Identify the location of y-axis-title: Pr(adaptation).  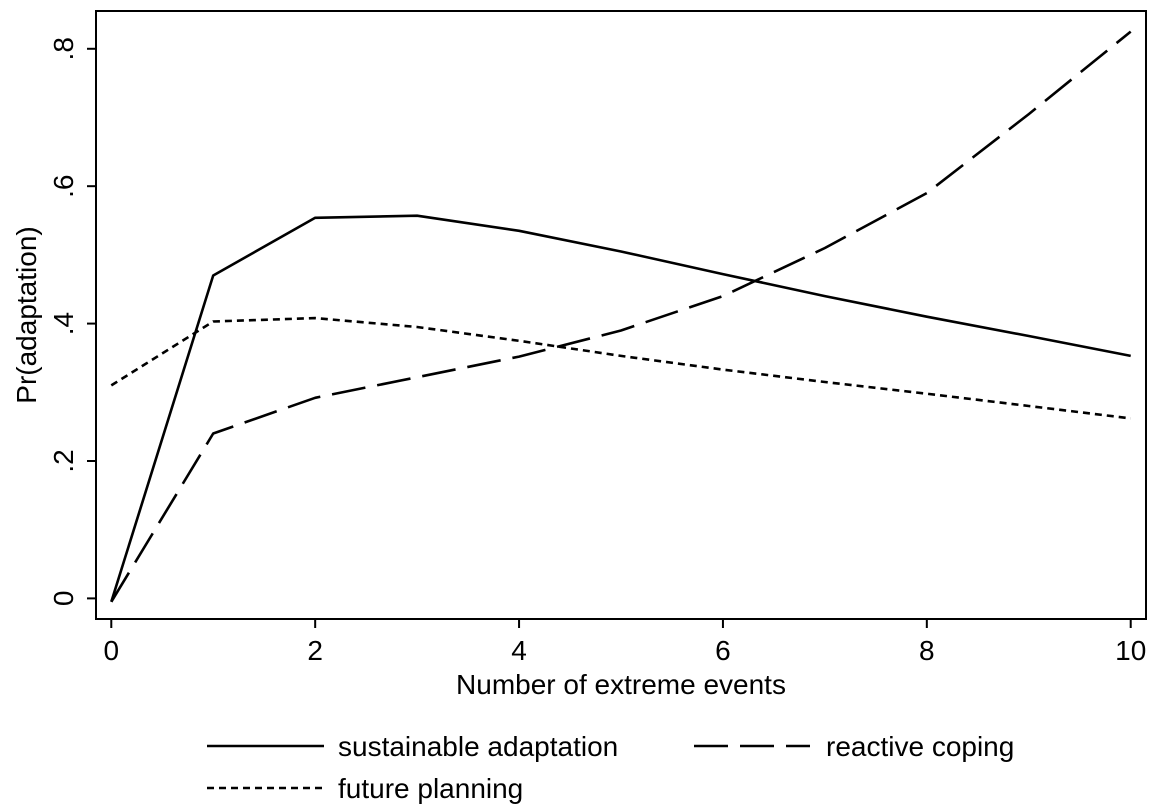
(26, 314).